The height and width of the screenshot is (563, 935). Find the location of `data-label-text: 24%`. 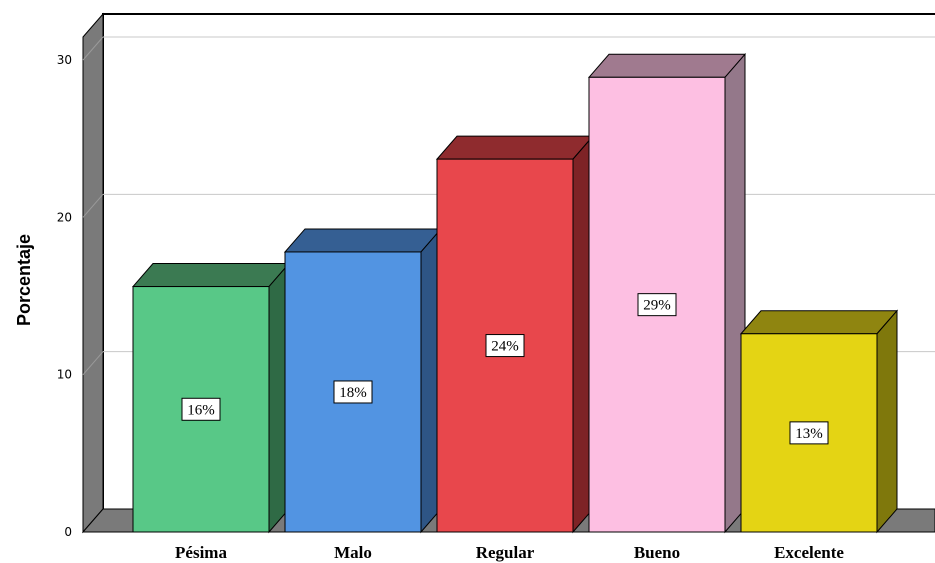

data-label-text: 24% is located at coordinates (505, 347).